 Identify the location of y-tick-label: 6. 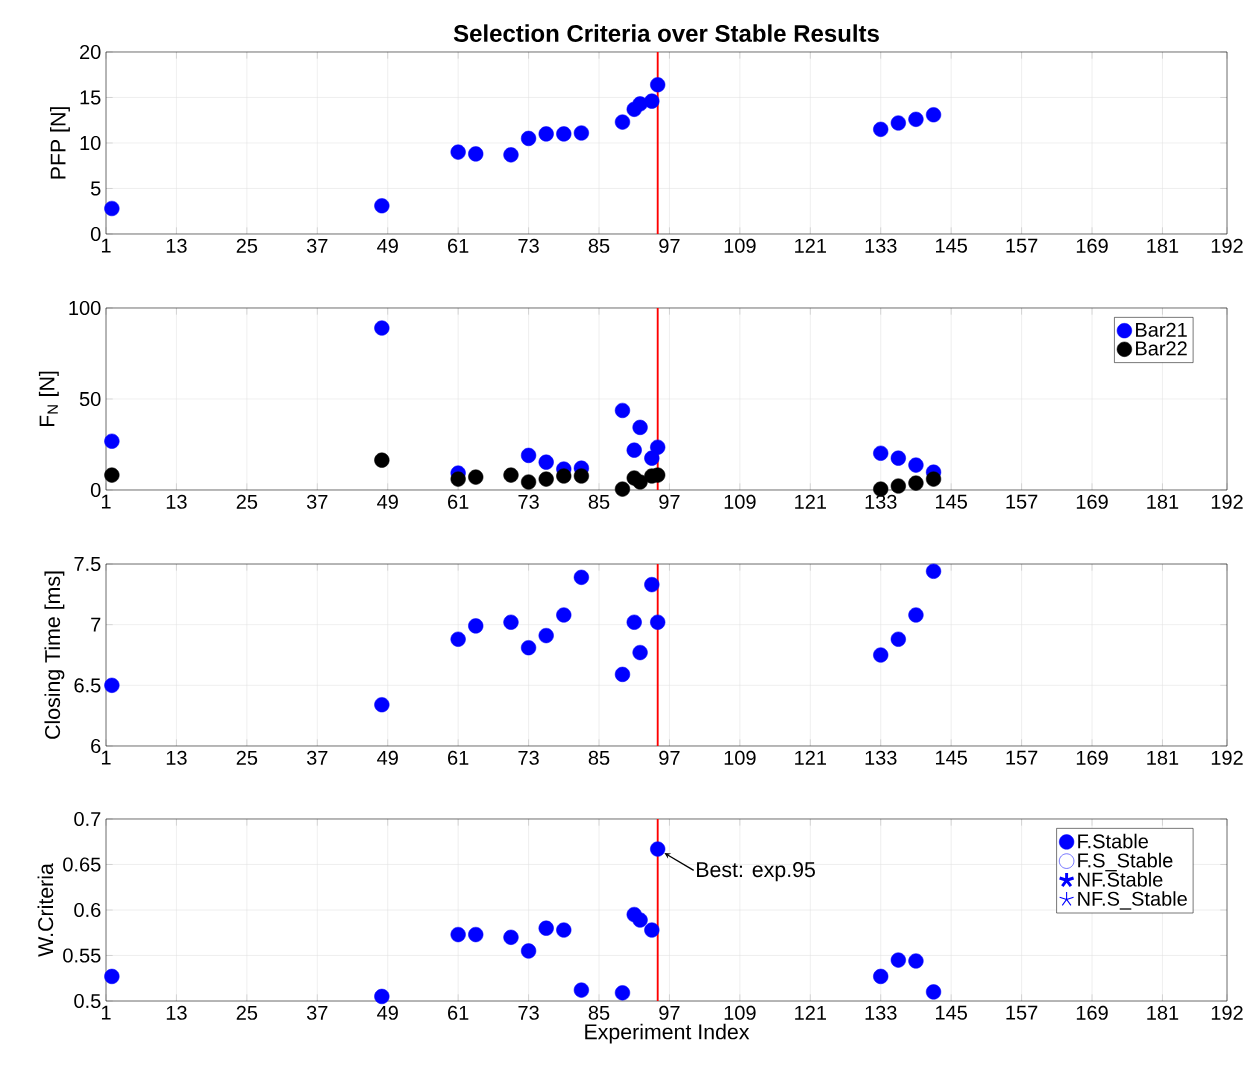
(96, 746).